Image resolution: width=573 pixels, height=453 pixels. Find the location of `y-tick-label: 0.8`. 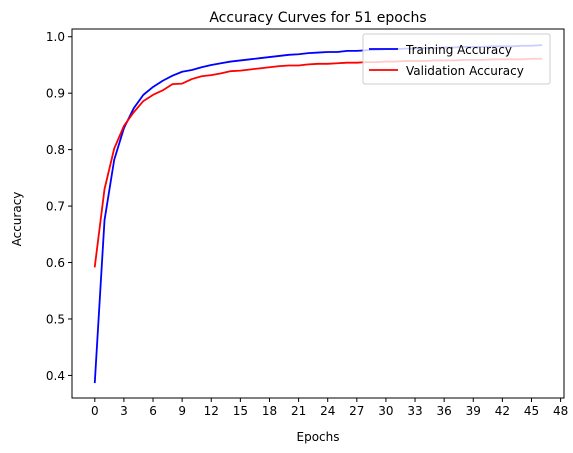

y-tick-label: 0.8 is located at coordinates (55, 150).